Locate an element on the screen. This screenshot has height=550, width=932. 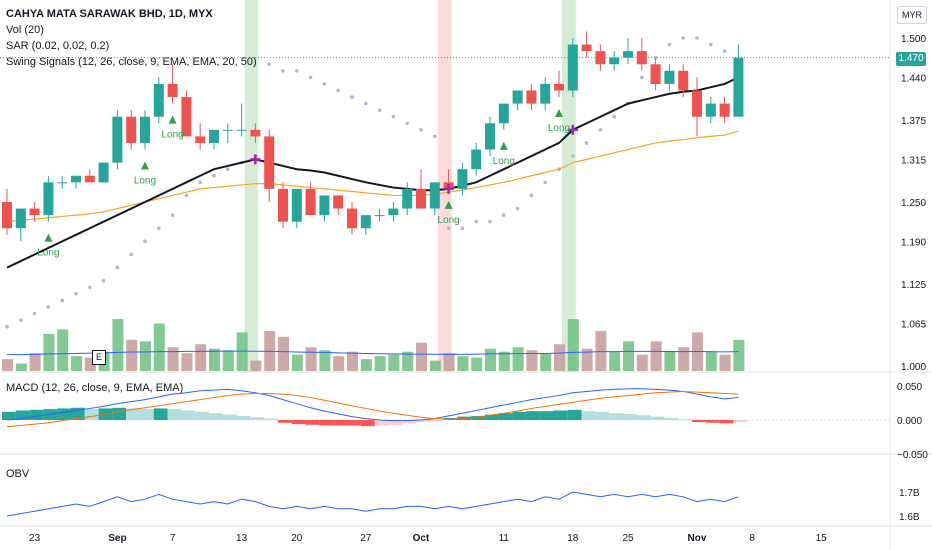
date-tick-label: 23 is located at coordinates (35, 538).